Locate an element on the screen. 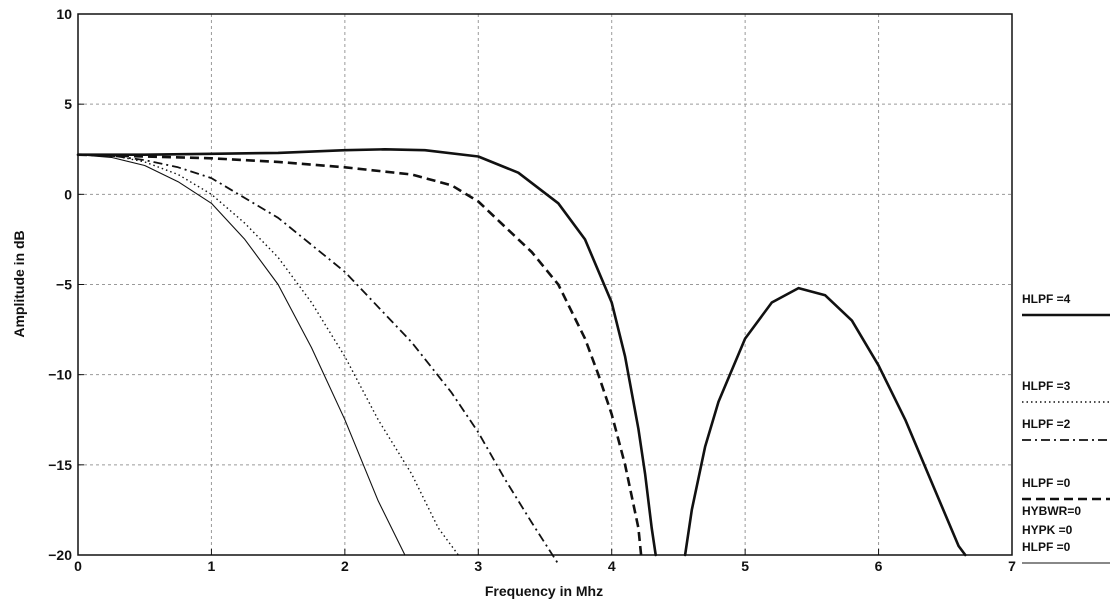 The width and height of the screenshot is (1119, 603). x-tick-label-7: 7 is located at coordinates (1012, 566).